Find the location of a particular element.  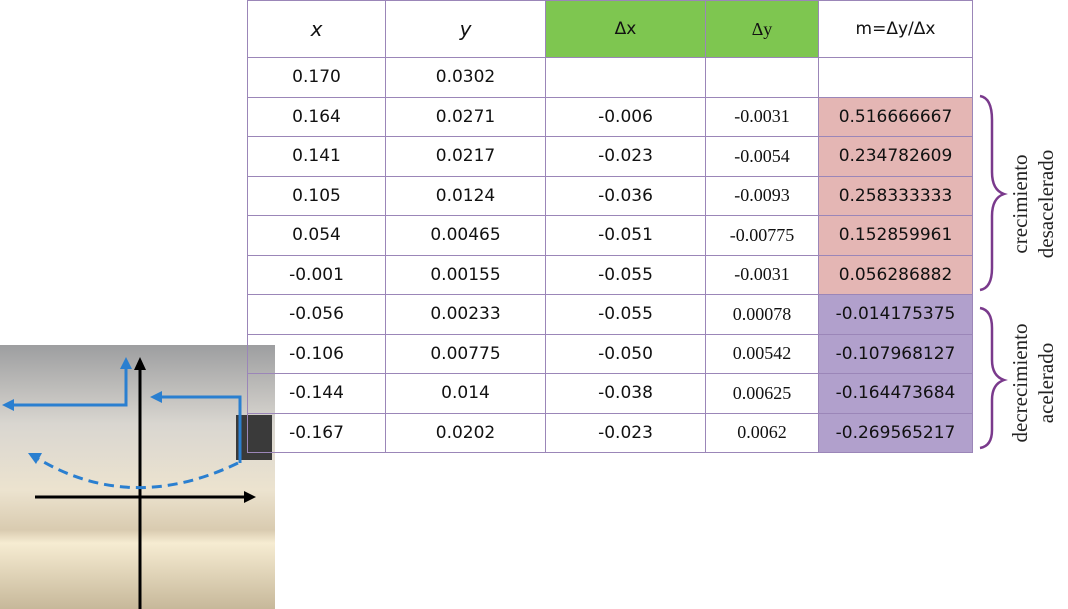

table-cell: -0.269565217 is located at coordinates (895, 432).